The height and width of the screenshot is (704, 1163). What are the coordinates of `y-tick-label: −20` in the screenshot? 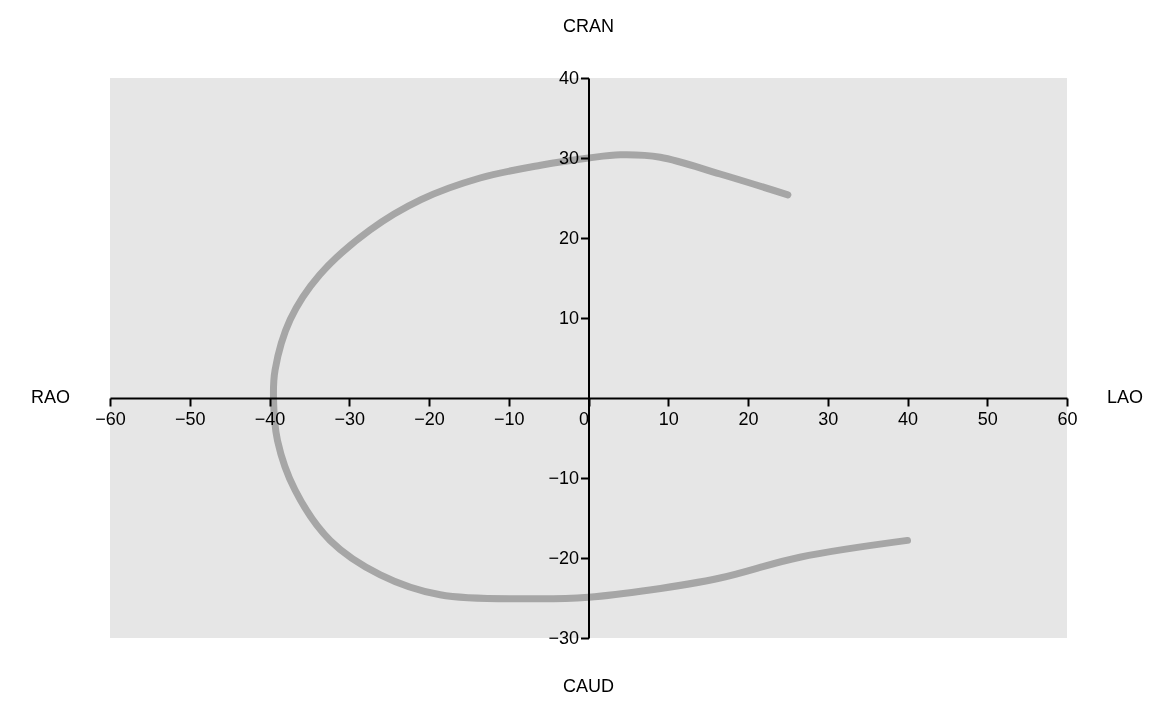 It's located at (563, 557).